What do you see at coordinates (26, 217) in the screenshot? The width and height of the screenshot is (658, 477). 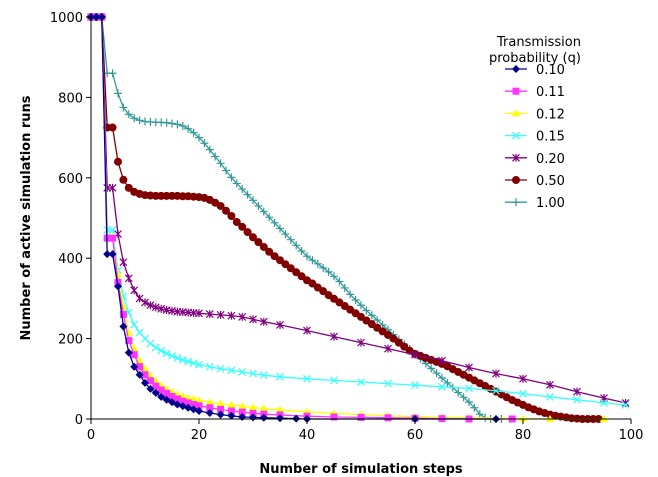 I see `y-axis-title: Number of active simulation runs` at bounding box center [26, 217].